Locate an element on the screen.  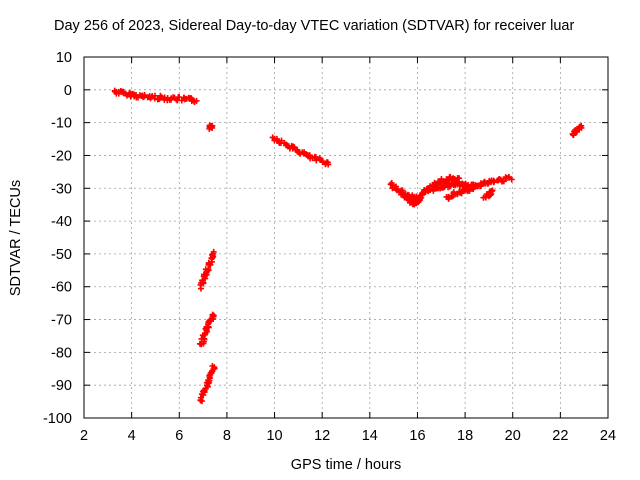
y-tick-label: 10 is located at coordinates (64, 58).